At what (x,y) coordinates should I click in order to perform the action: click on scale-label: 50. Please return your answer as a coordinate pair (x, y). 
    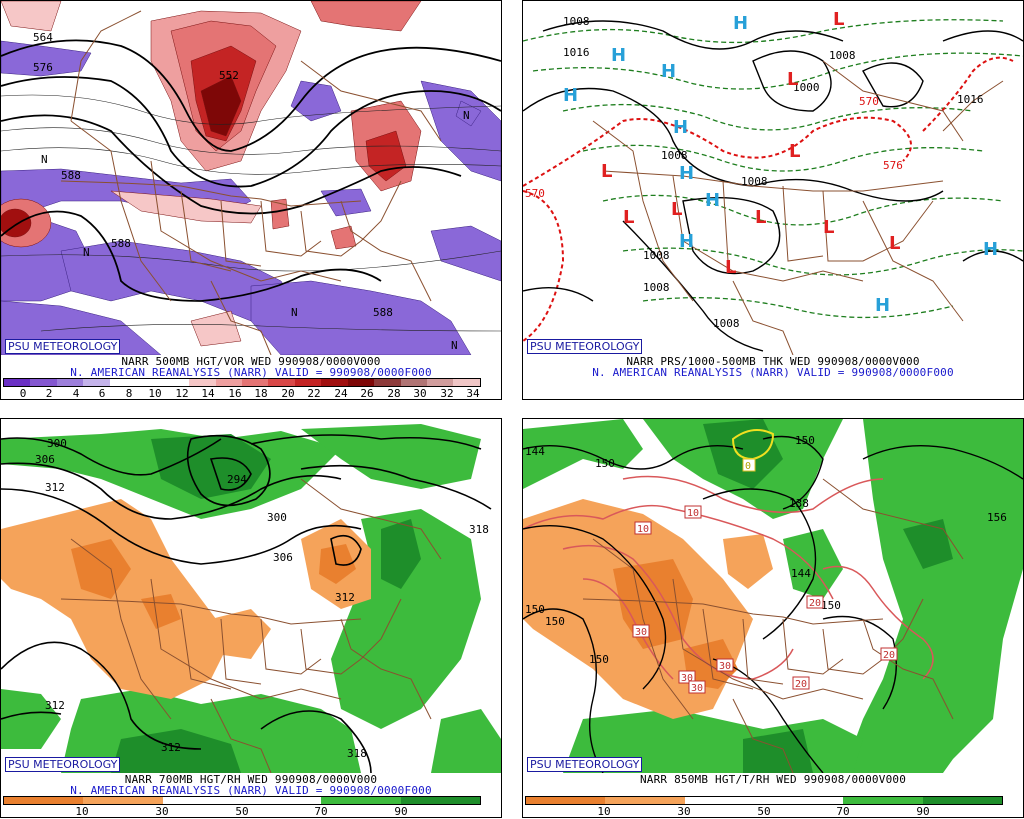
    Looking at the image, I should click on (242, 811).